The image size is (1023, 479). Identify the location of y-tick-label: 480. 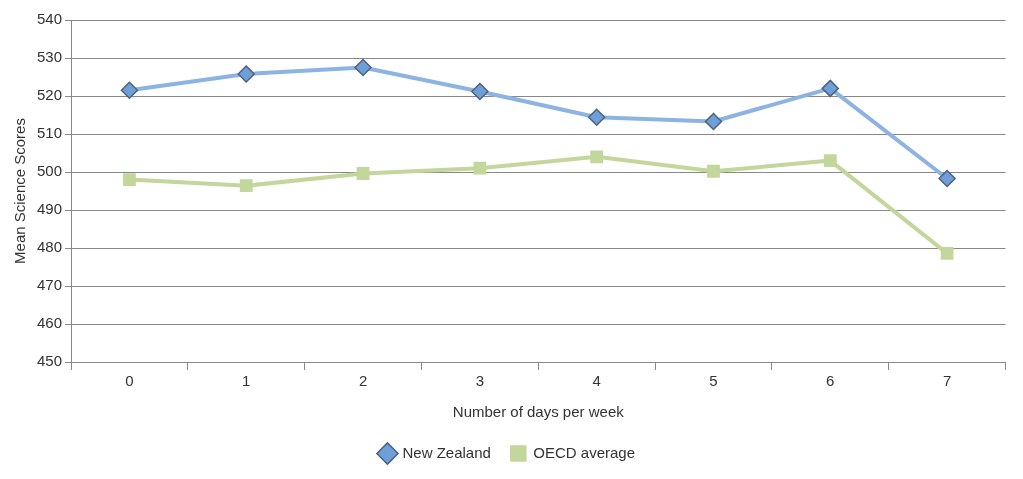
(50, 247).